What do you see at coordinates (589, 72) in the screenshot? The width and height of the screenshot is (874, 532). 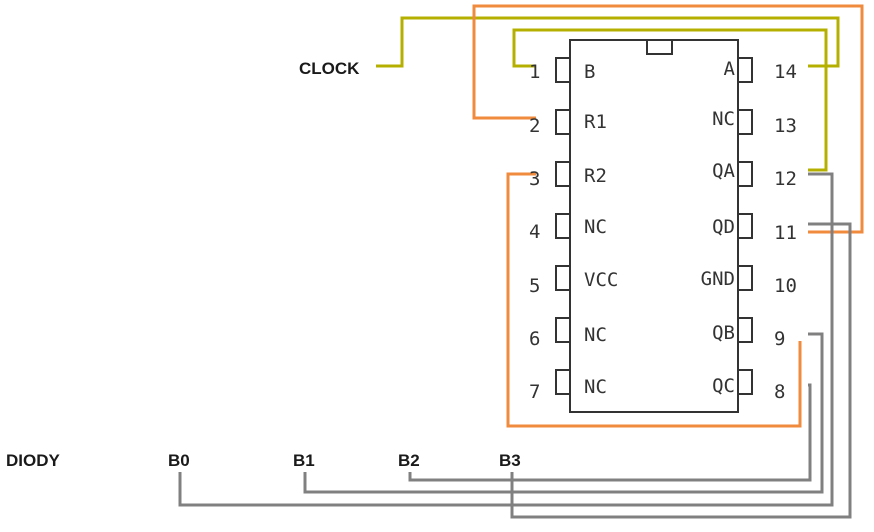 I see `pin-name: B` at bounding box center [589, 72].